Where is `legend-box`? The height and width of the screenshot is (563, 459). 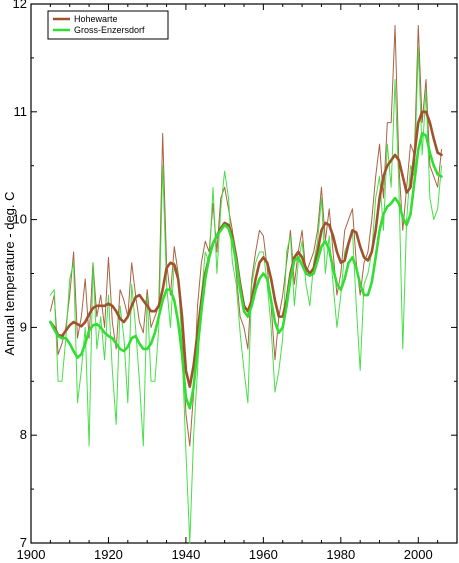
legend-box is located at coordinates (108, 25).